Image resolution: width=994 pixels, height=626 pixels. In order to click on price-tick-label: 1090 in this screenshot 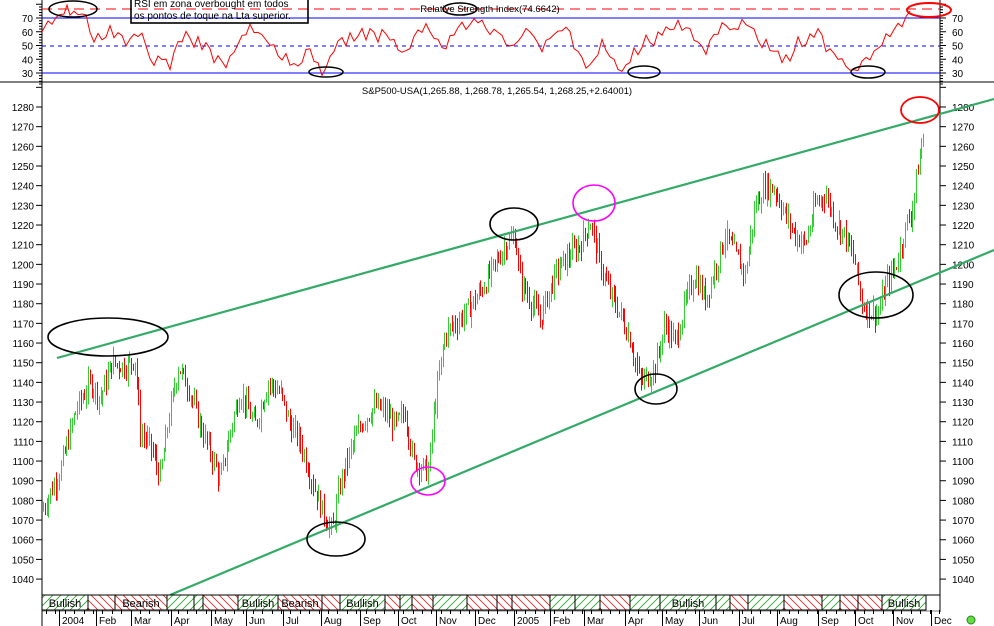, I will do `click(963, 482)`.